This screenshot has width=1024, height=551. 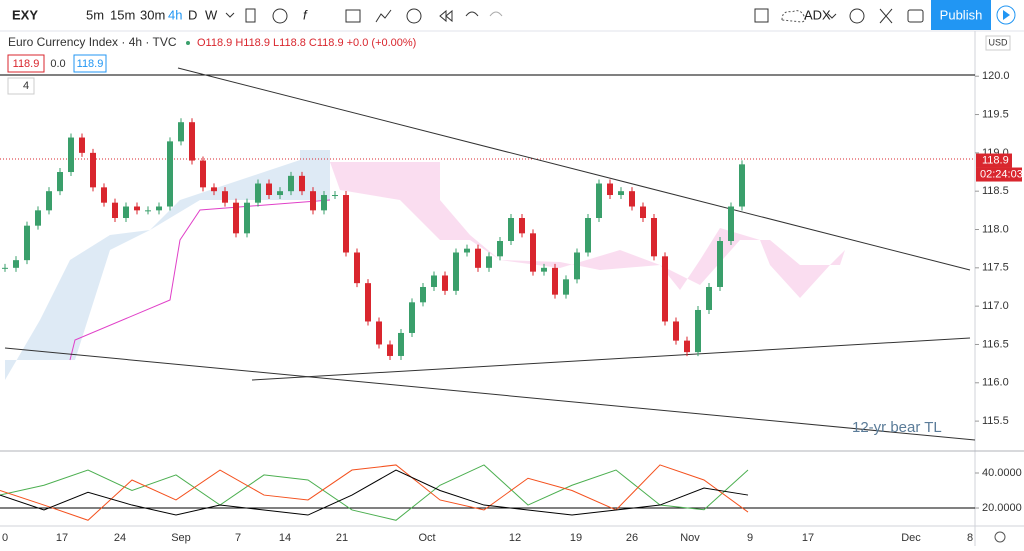 I want to click on indicator-line, so click(x=374, y=492).